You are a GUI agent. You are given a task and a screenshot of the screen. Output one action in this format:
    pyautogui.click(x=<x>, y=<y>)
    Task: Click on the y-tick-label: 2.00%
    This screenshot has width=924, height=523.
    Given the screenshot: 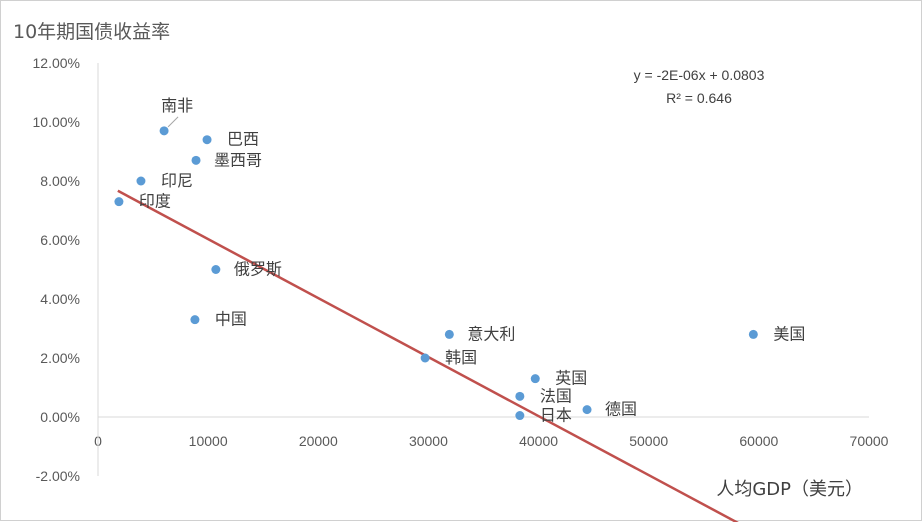 What is the action you would take?
    pyautogui.click(x=60, y=358)
    